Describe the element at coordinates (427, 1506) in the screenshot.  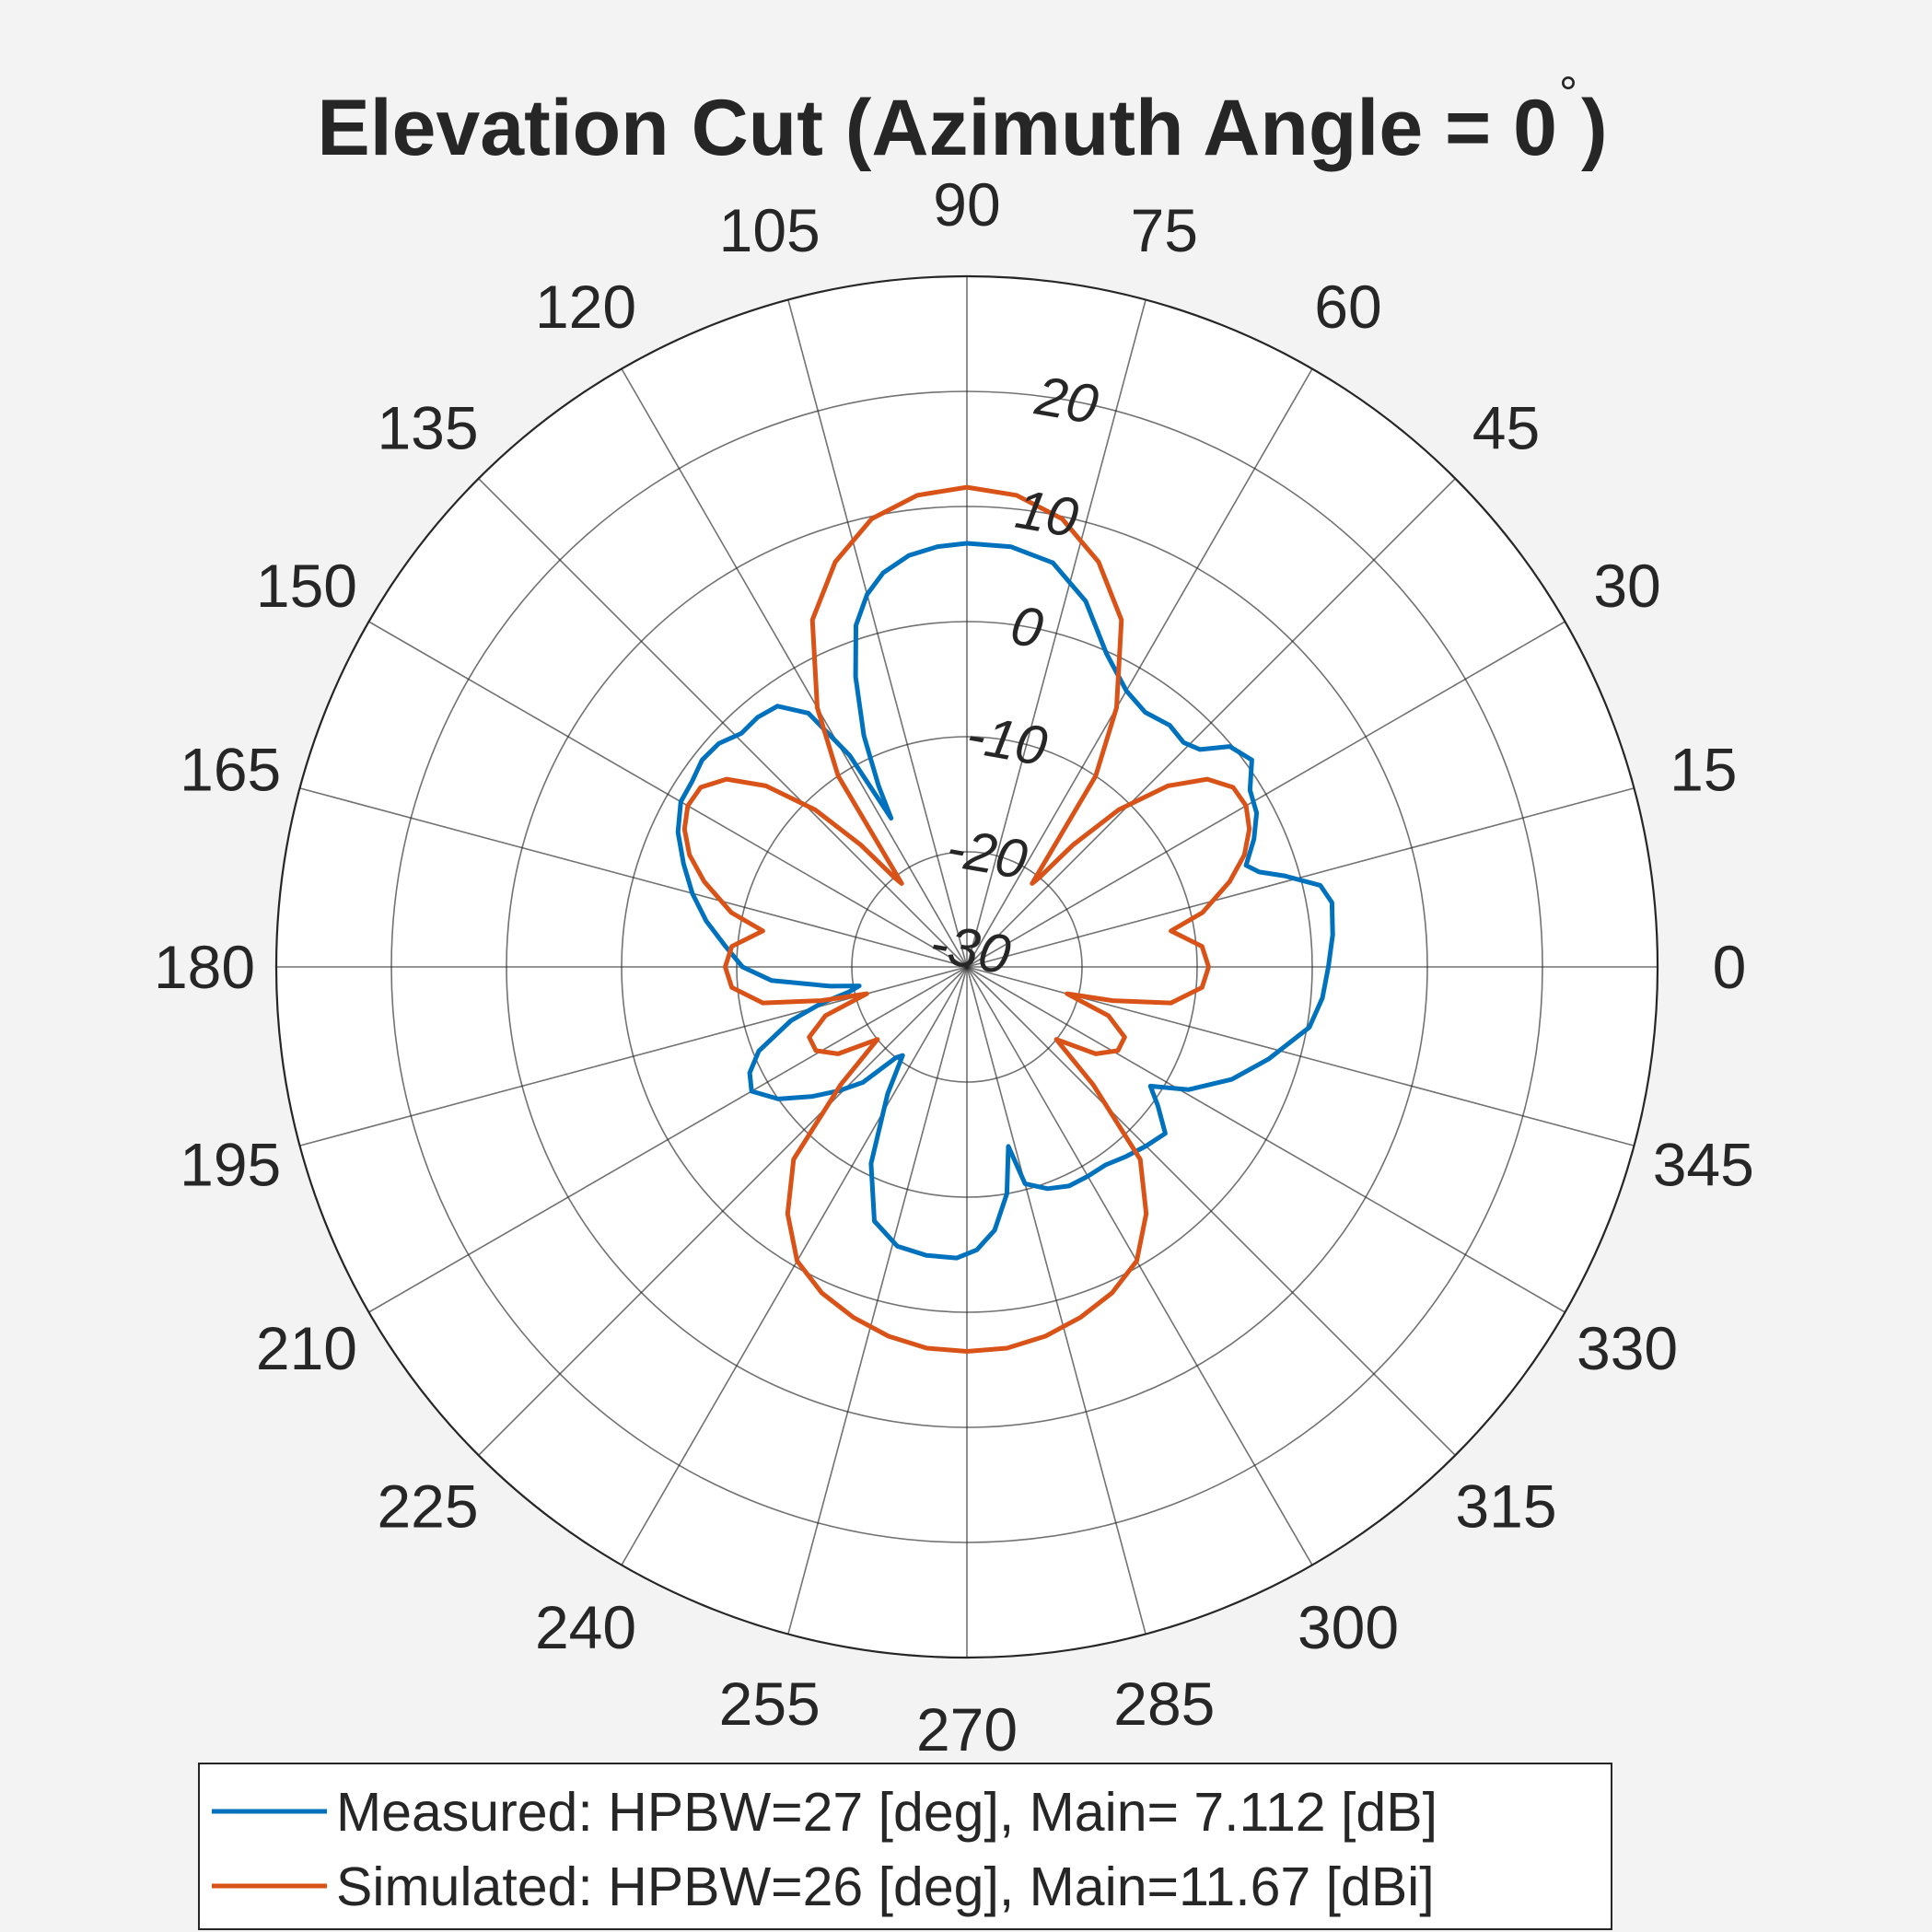
I see `theta-tick-label: 225` at that location.